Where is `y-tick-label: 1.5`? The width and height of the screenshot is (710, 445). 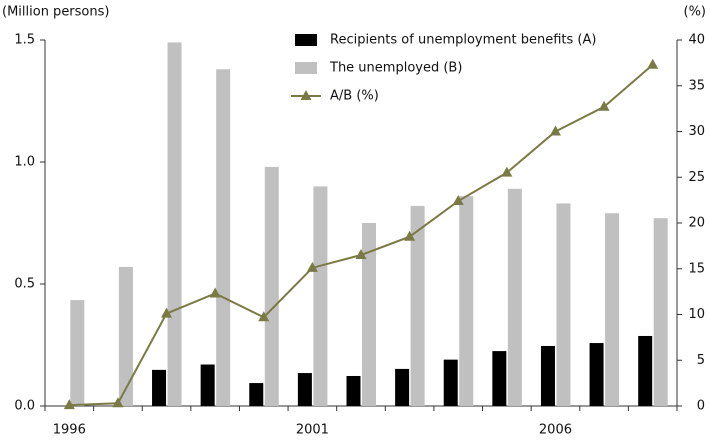 y-tick-label: 1.5 is located at coordinates (24, 40).